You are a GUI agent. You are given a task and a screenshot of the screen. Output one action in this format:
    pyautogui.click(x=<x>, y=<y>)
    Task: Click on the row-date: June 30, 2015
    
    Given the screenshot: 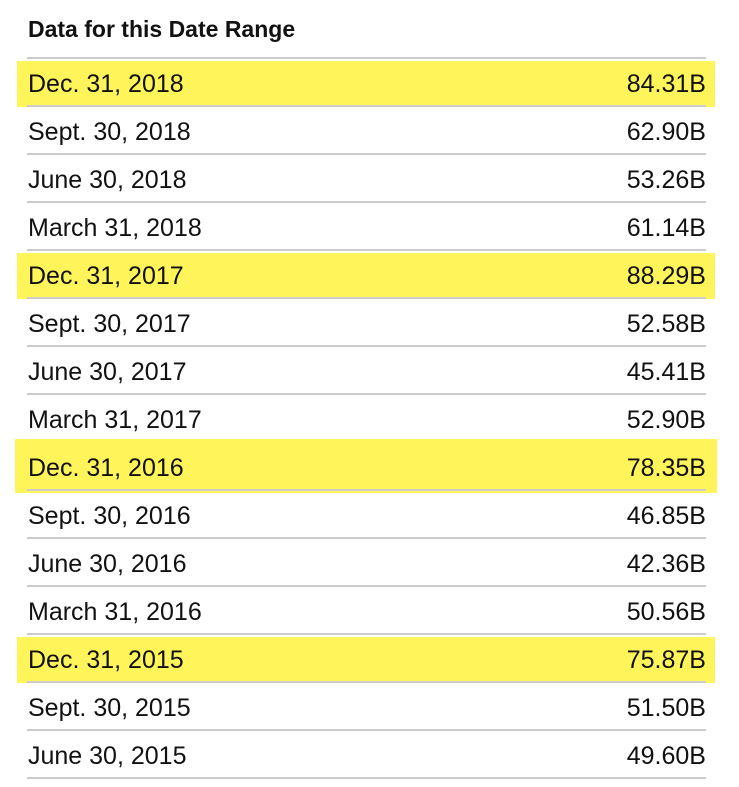 What is the action you would take?
    pyautogui.click(x=107, y=756)
    